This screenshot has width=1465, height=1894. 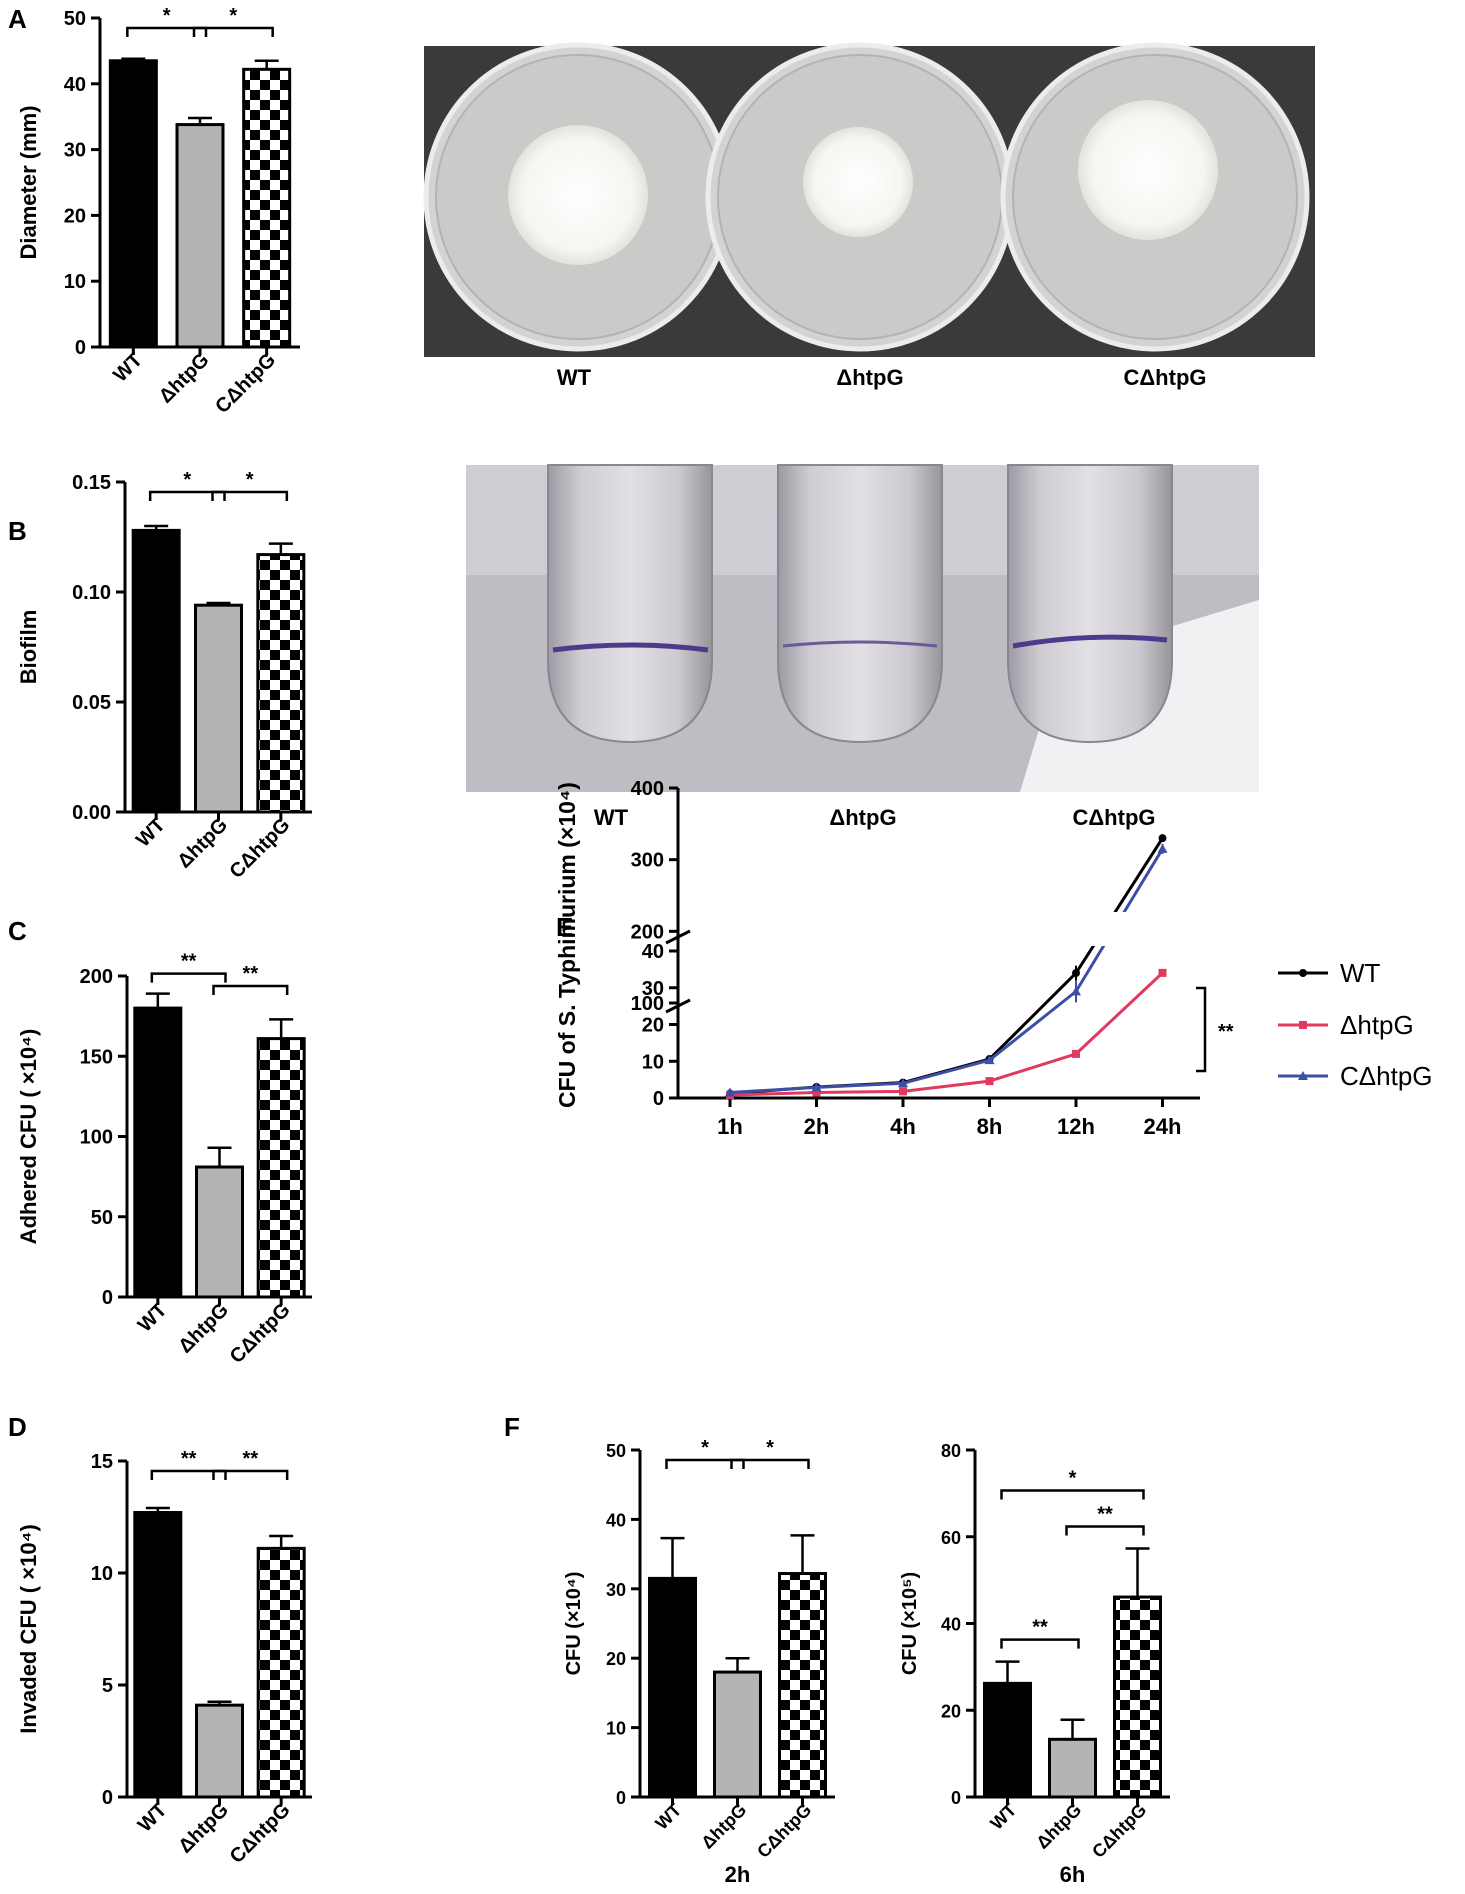 I want to click on panel-label-f: F, so click(x=512, y=1427).